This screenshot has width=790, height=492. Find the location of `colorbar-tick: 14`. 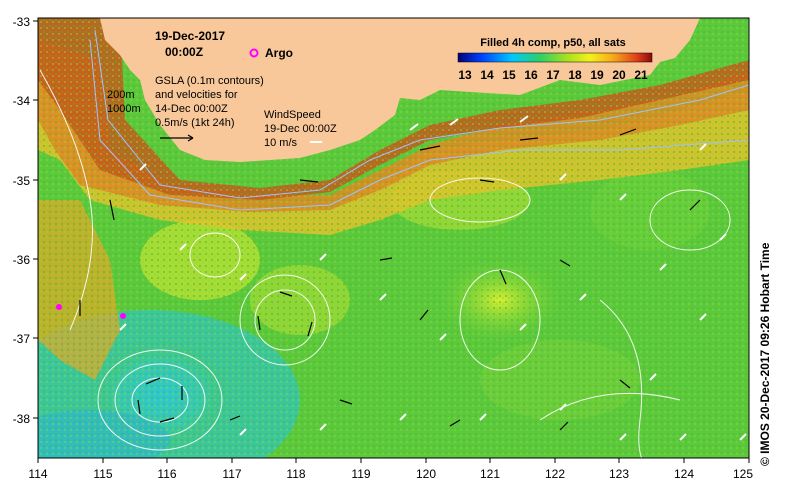

colorbar-tick: 14 is located at coordinates (487, 75).